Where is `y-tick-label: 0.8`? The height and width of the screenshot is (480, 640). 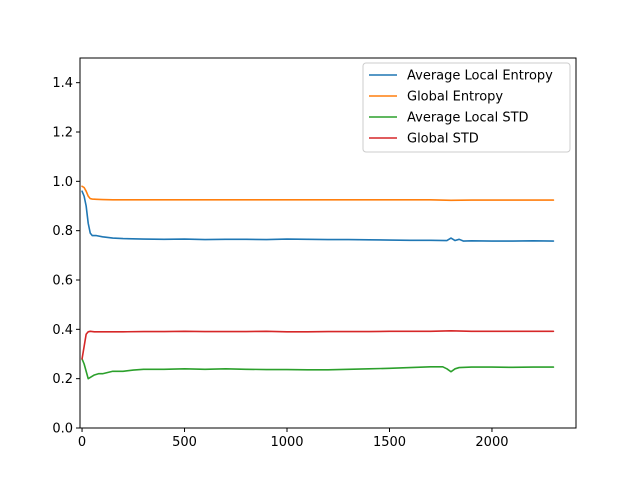 y-tick-label: 0.8 is located at coordinates (62, 231).